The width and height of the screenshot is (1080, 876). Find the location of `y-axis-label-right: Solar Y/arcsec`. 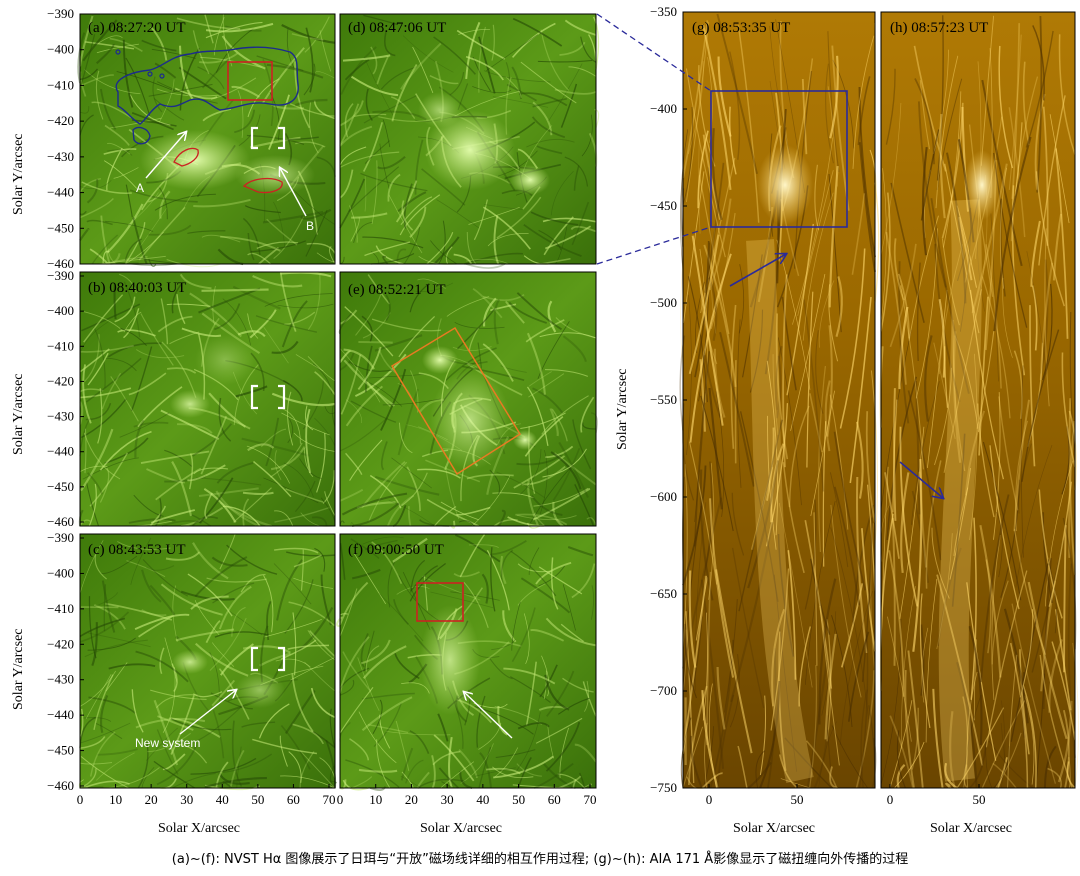

y-axis-label-right: Solar Y/arcsec is located at coordinates (622, 410).